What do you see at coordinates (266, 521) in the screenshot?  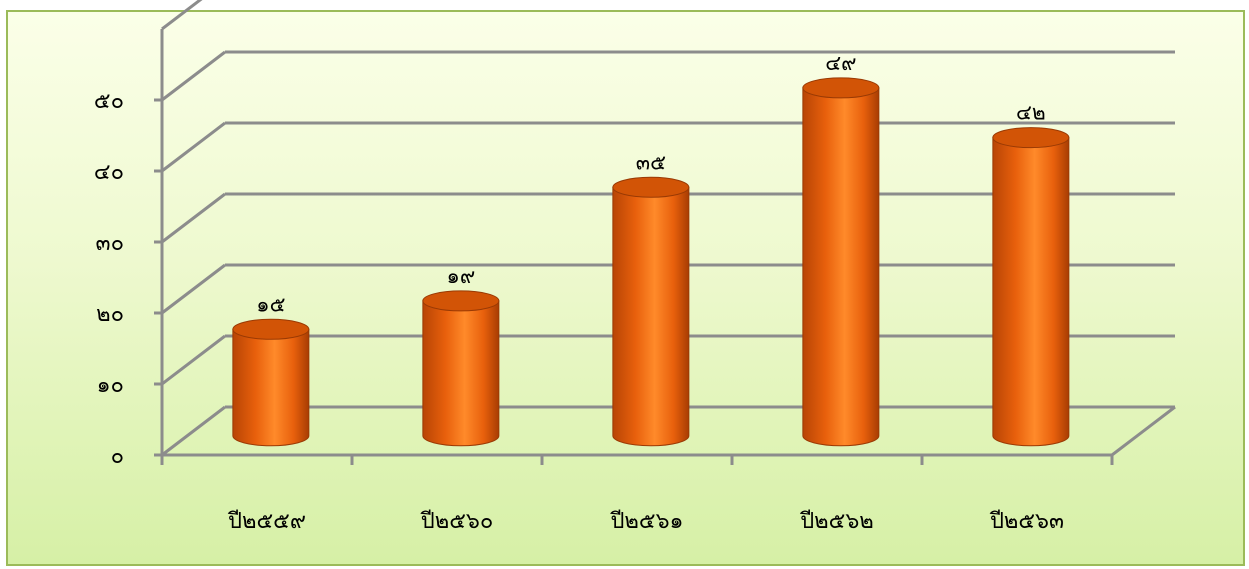 I see `x-tick-label-0: ปี๒๕๕๙` at bounding box center [266, 521].